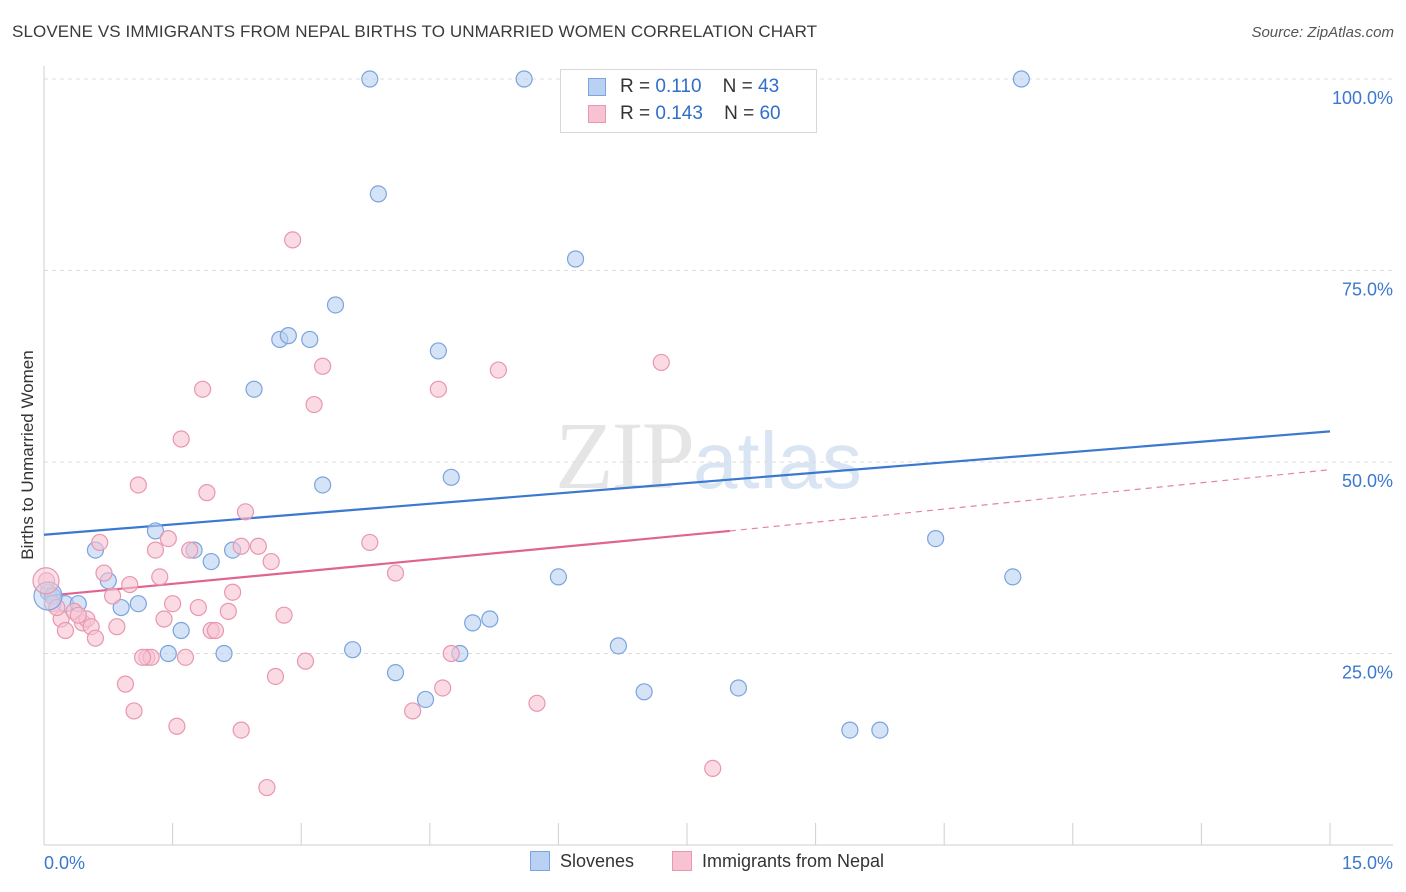  What do you see at coordinates (1367, 481) in the screenshot?
I see `y-tick-label: 50.0%` at bounding box center [1367, 481].